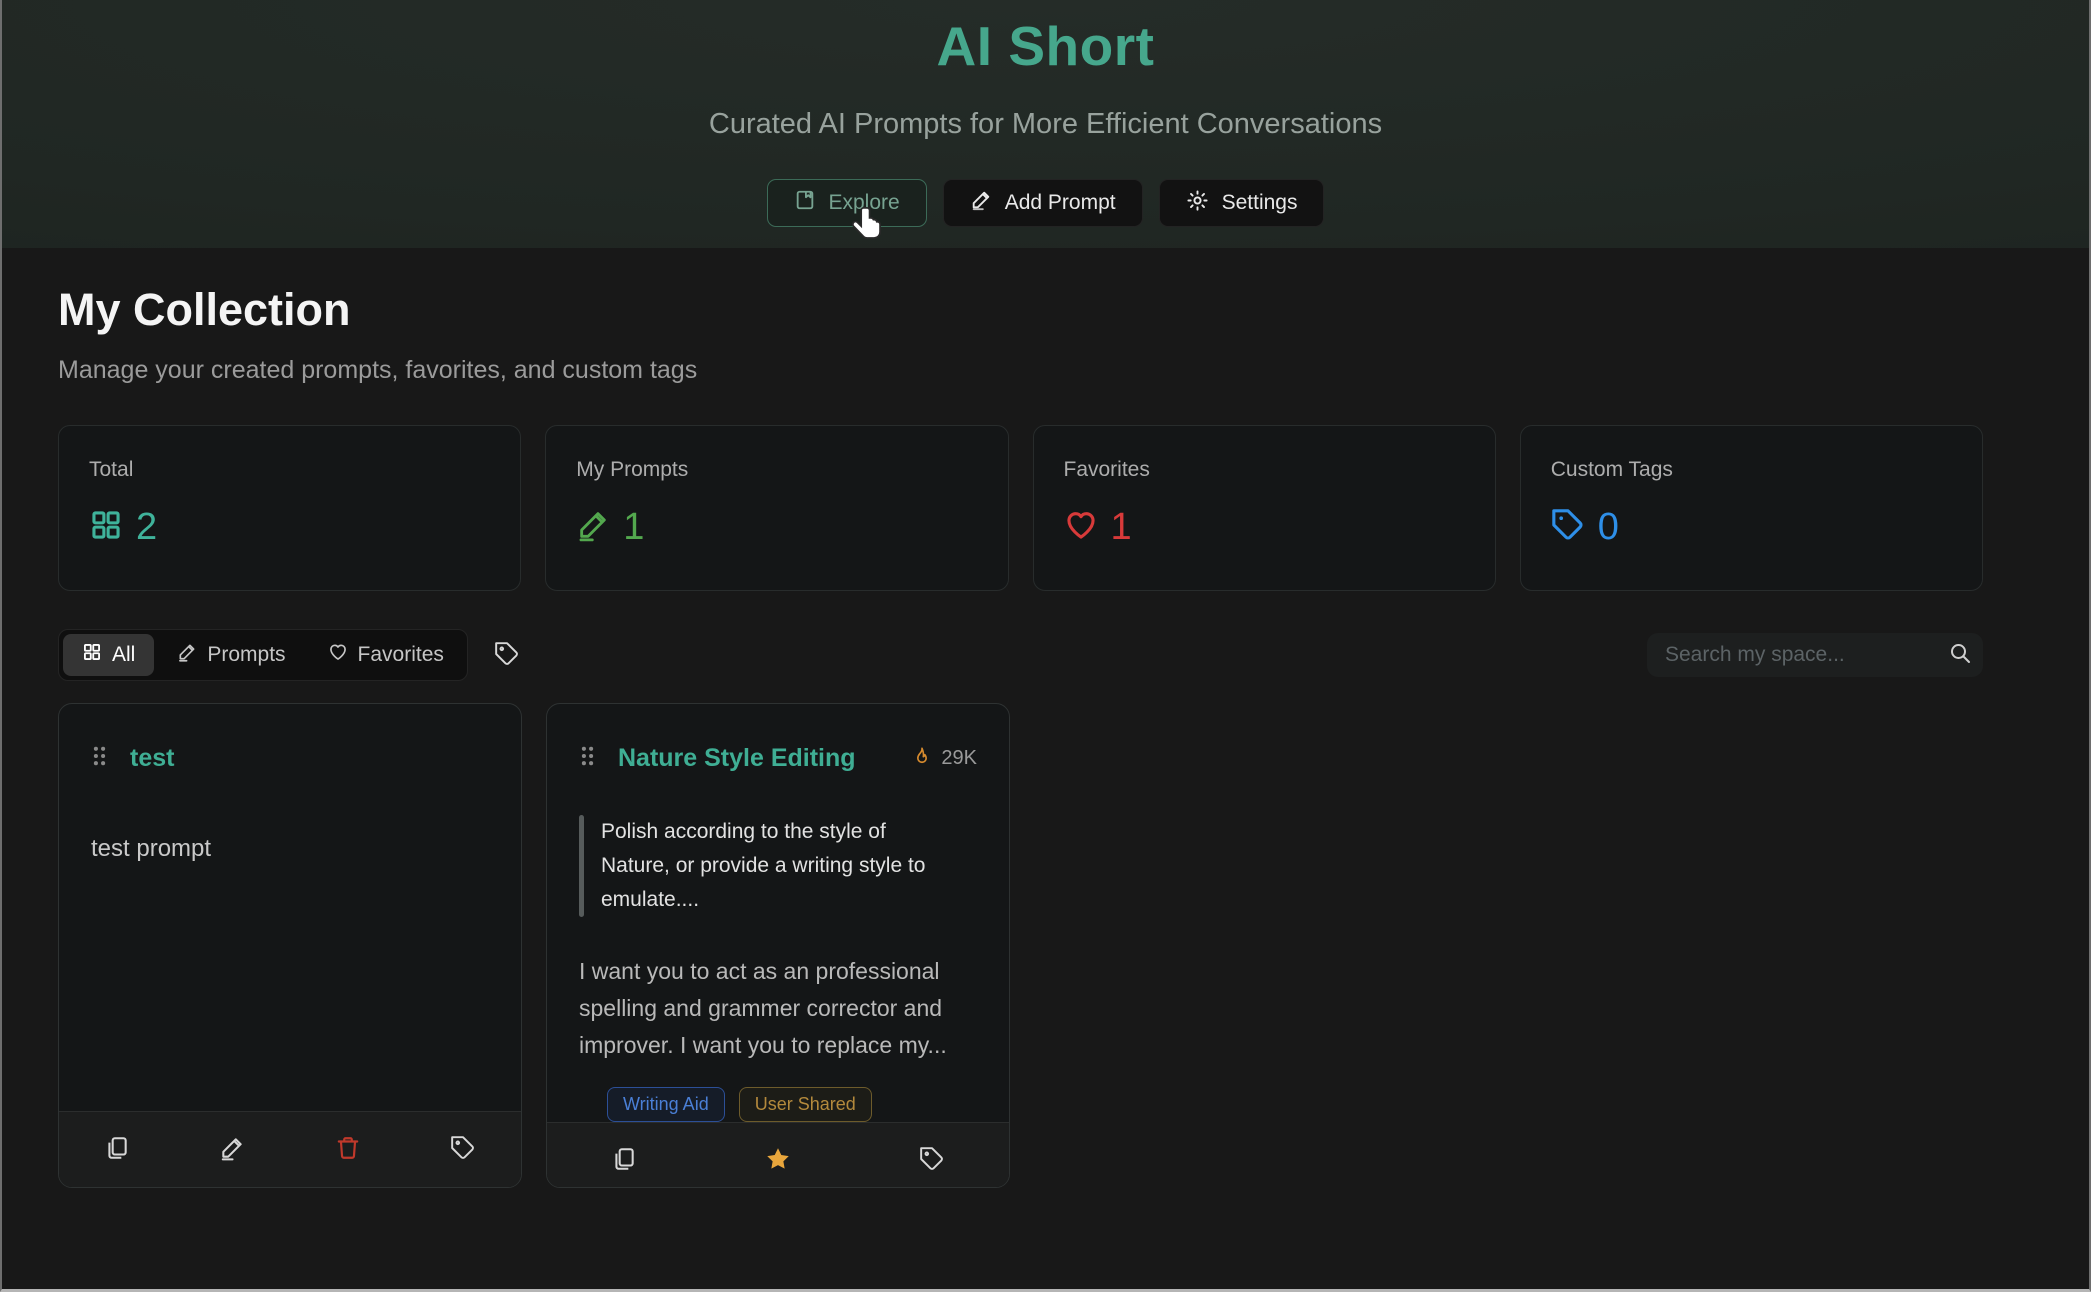 The image size is (2091, 1292). I want to click on bookmark-icon, so click(805, 203).